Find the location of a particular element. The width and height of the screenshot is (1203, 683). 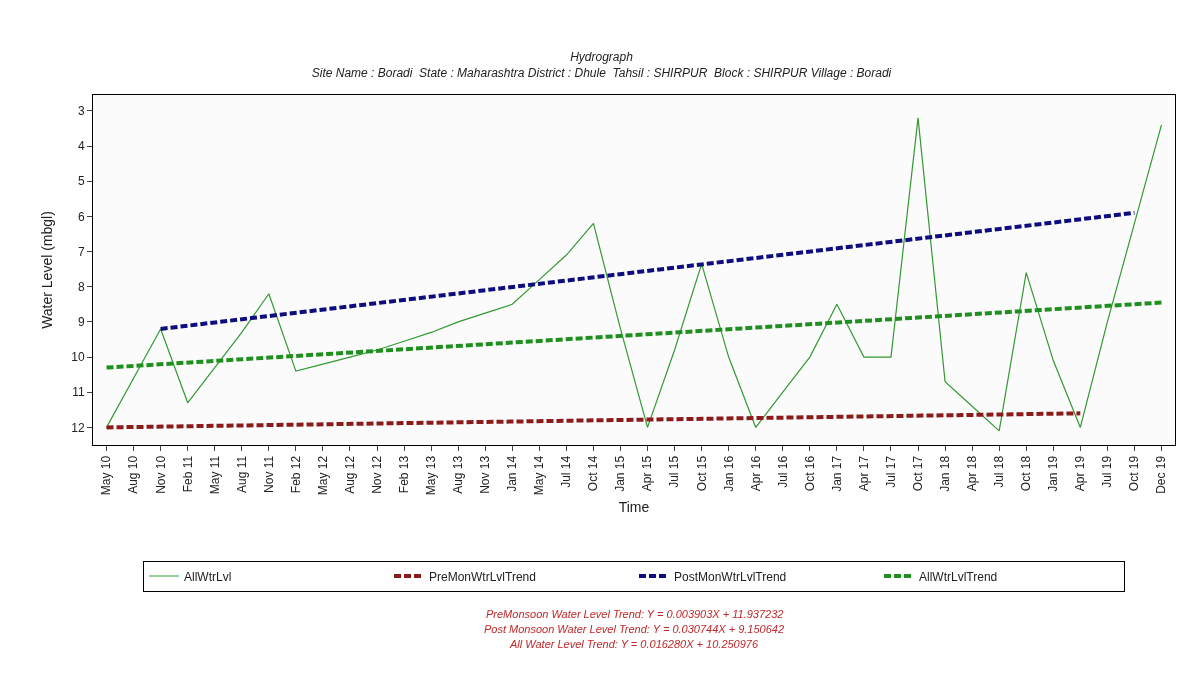

x-tick-label: Jul 19 is located at coordinates (1107, 471).